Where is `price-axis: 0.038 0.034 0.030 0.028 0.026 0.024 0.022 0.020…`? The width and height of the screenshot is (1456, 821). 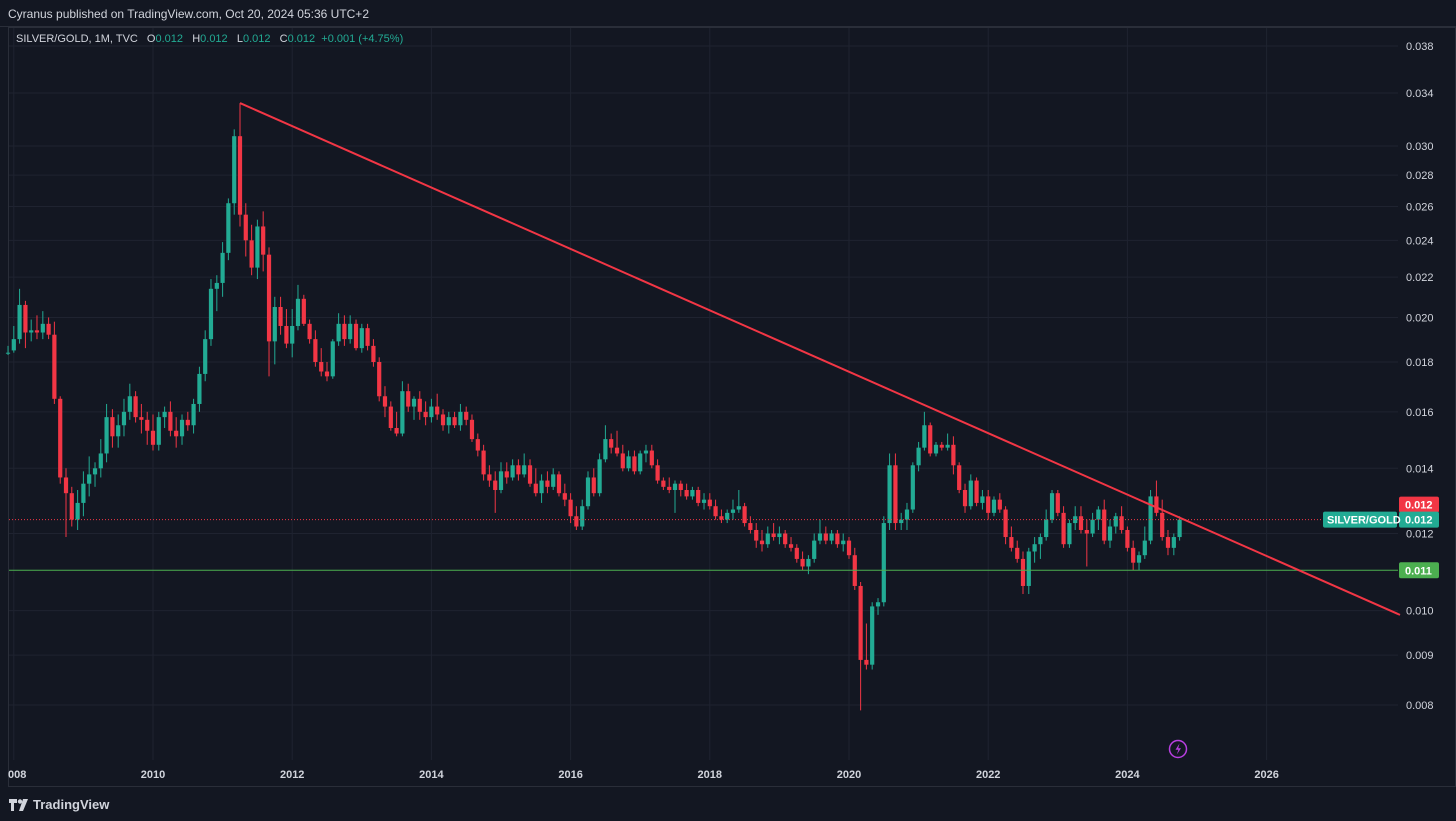 price-axis: 0.038 0.034 0.030 0.028 0.026 0.024 0.022 0.020… is located at coordinates (1420, 376).